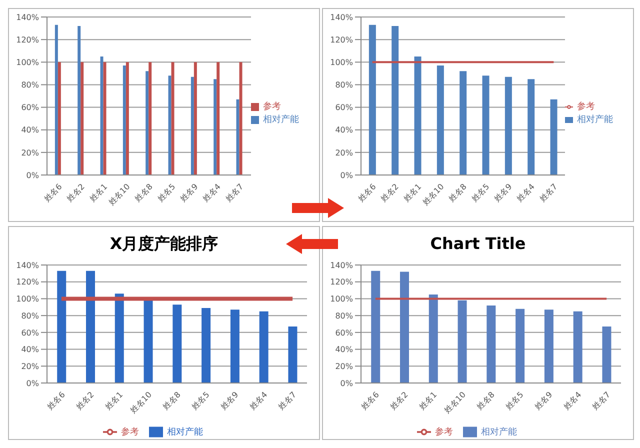 This screenshot has height=448, width=640. I want to click on chart-title: Chart Title, so click(478, 244).